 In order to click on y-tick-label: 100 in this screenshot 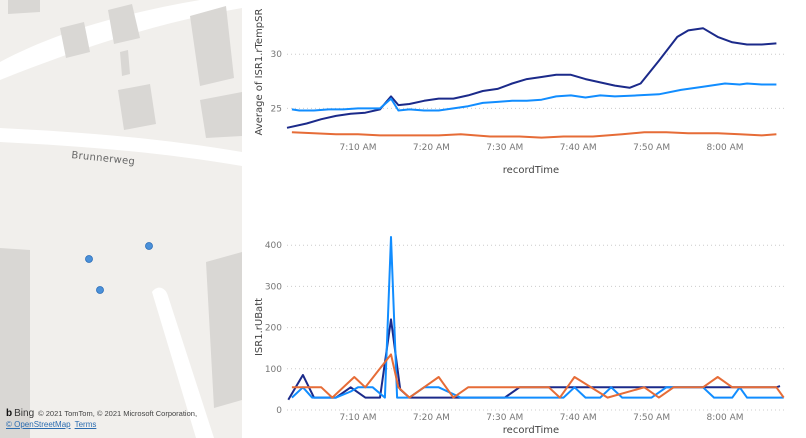, I will do `click(273, 370)`.